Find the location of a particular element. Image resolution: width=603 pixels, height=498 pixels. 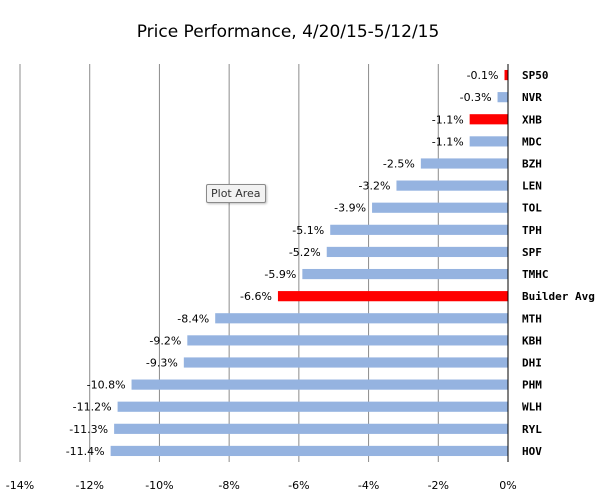

category-label: DHI is located at coordinates (532, 363).